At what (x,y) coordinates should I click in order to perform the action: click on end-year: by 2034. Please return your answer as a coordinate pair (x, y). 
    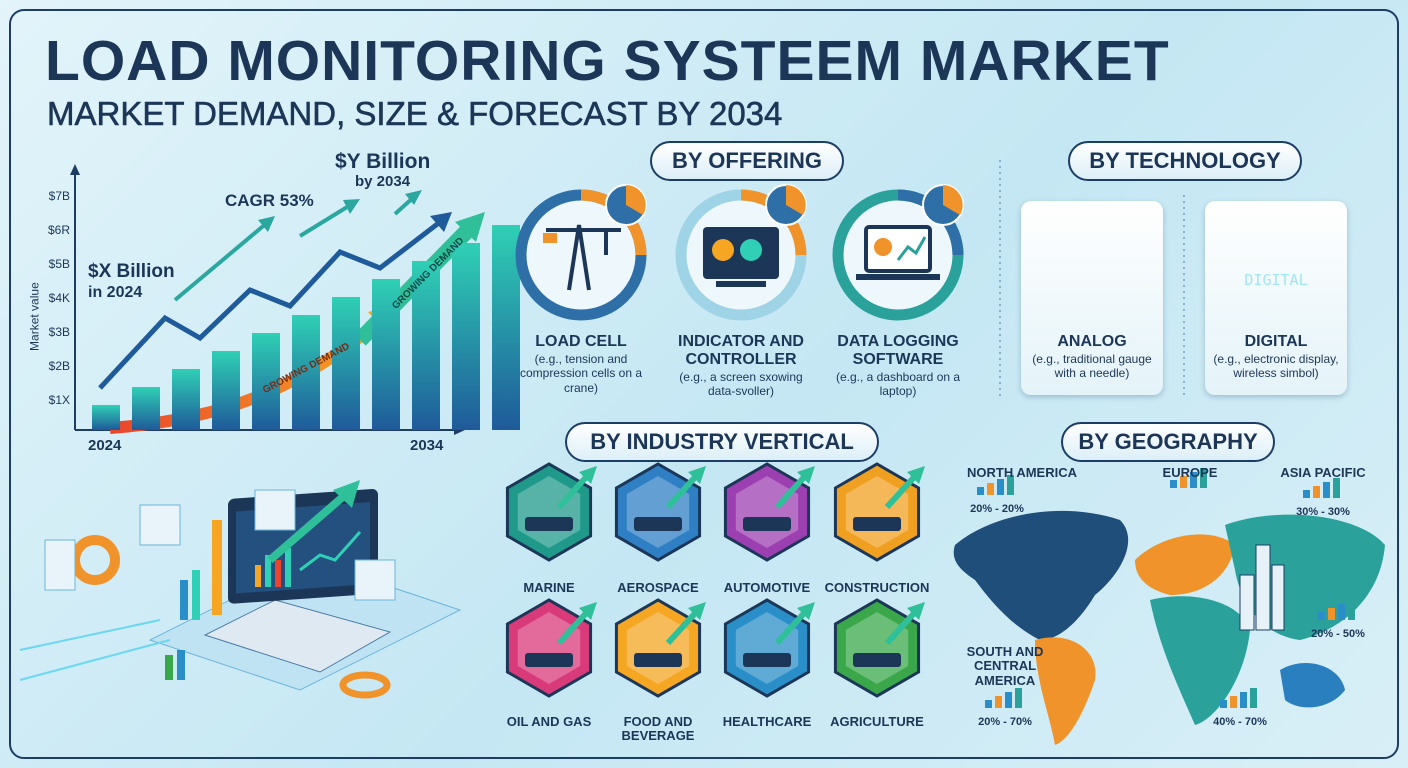
    Looking at the image, I should click on (383, 181).